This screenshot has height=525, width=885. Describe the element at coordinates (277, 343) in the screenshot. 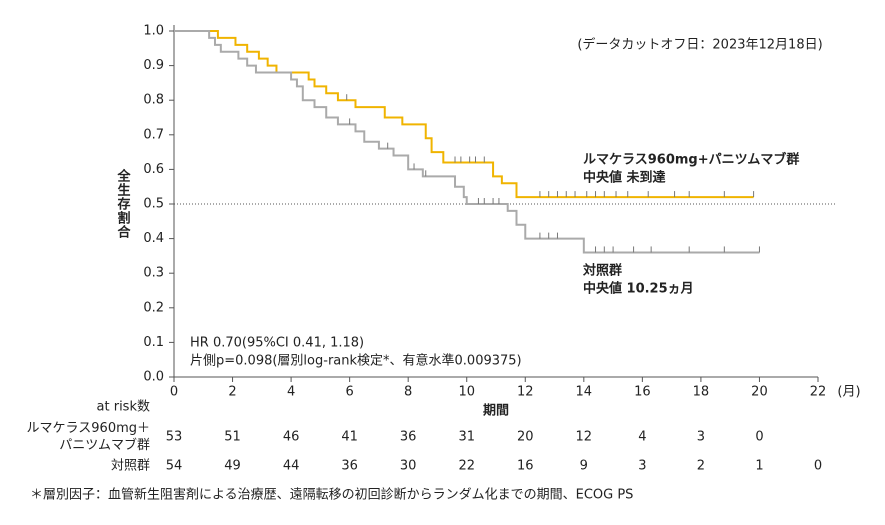

I see `stats-text: HR 0.70(95%CI 0.41, 1.18)` at that location.